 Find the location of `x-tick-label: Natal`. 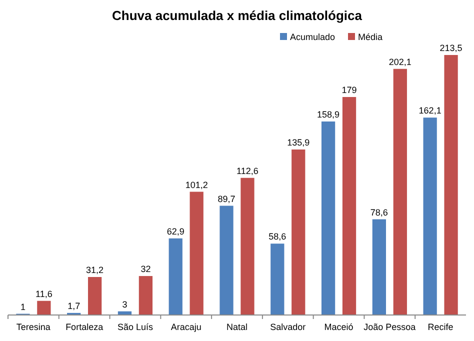

x-tick-label: Natal is located at coordinates (237, 327).